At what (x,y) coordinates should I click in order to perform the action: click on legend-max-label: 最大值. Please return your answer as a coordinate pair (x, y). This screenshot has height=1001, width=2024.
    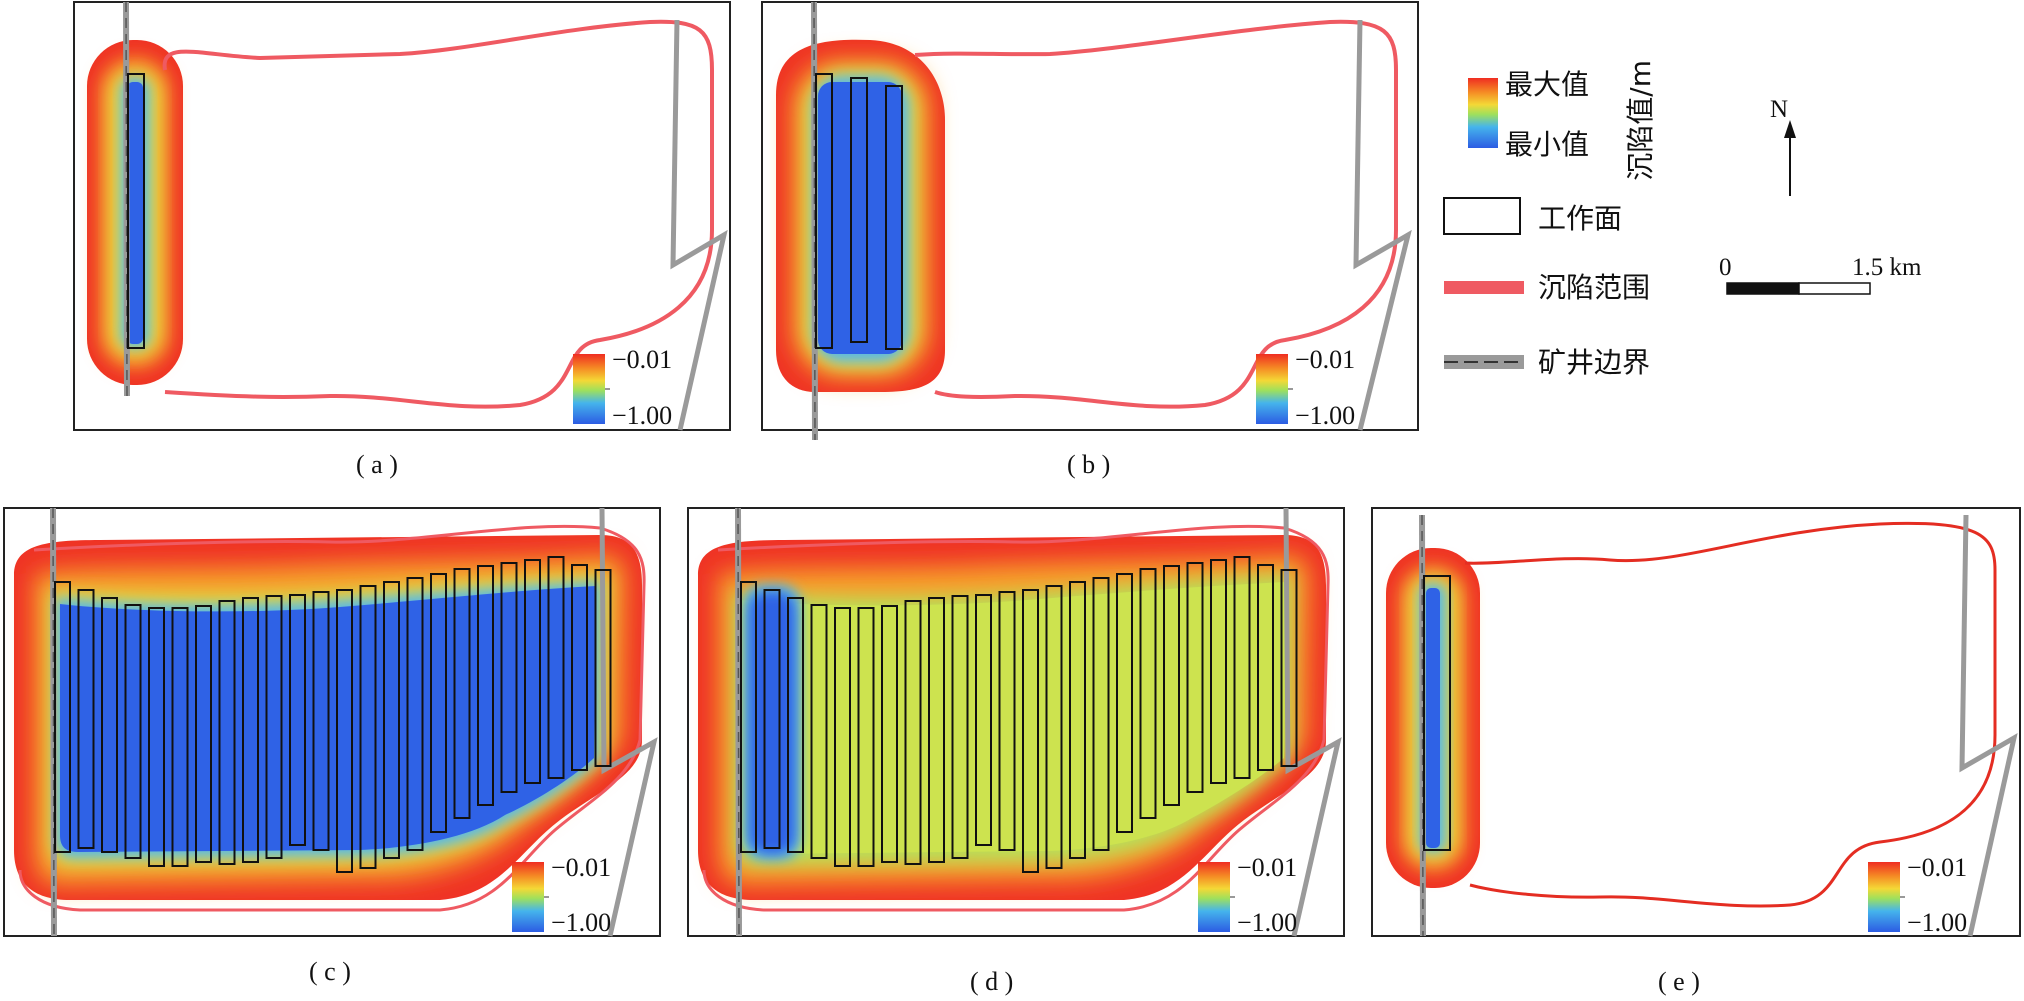
    Looking at the image, I should click on (1547, 84).